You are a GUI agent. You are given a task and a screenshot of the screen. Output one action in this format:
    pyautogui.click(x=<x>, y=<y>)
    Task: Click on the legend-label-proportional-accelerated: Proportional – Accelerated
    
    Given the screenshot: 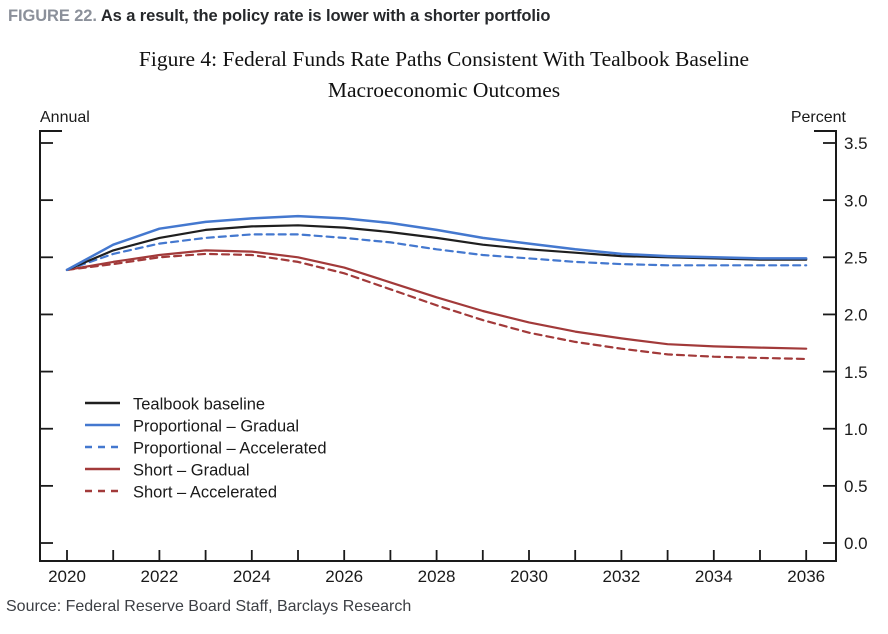 What is the action you would take?
    pyautogui.click(x=230, y=448)
    